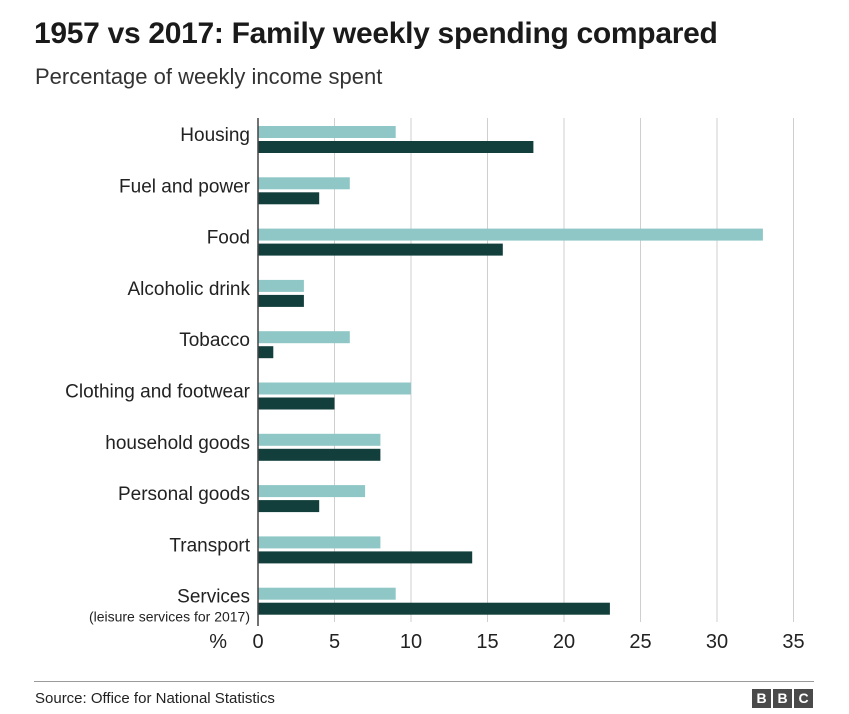 Image resolution: width=849 pixels, height=714 pixels. I want to click on category-label: Alcoholic drink, so click(189, 289).